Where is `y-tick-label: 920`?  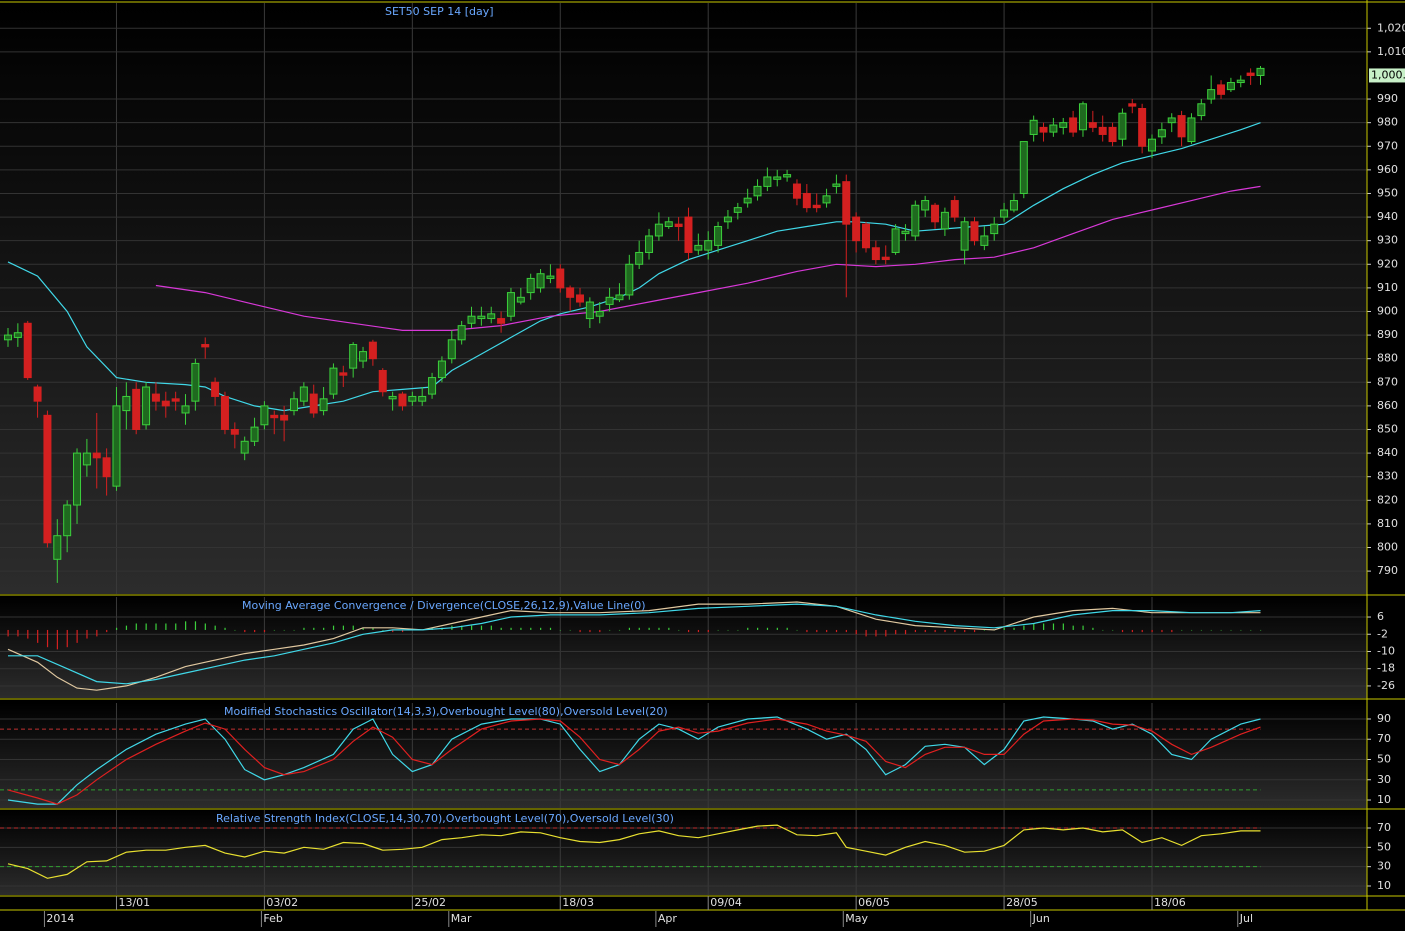 y-tick-label: 920 is located at coordinates (1387, 263).